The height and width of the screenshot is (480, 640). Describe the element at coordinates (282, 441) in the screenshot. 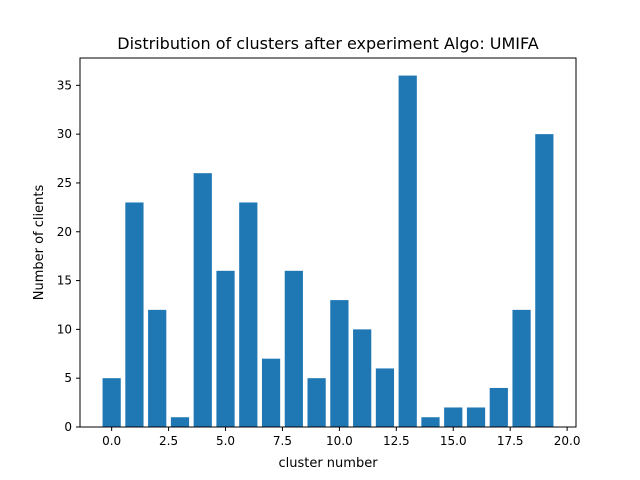

I see `x-tick-label: 7.5` at that location.